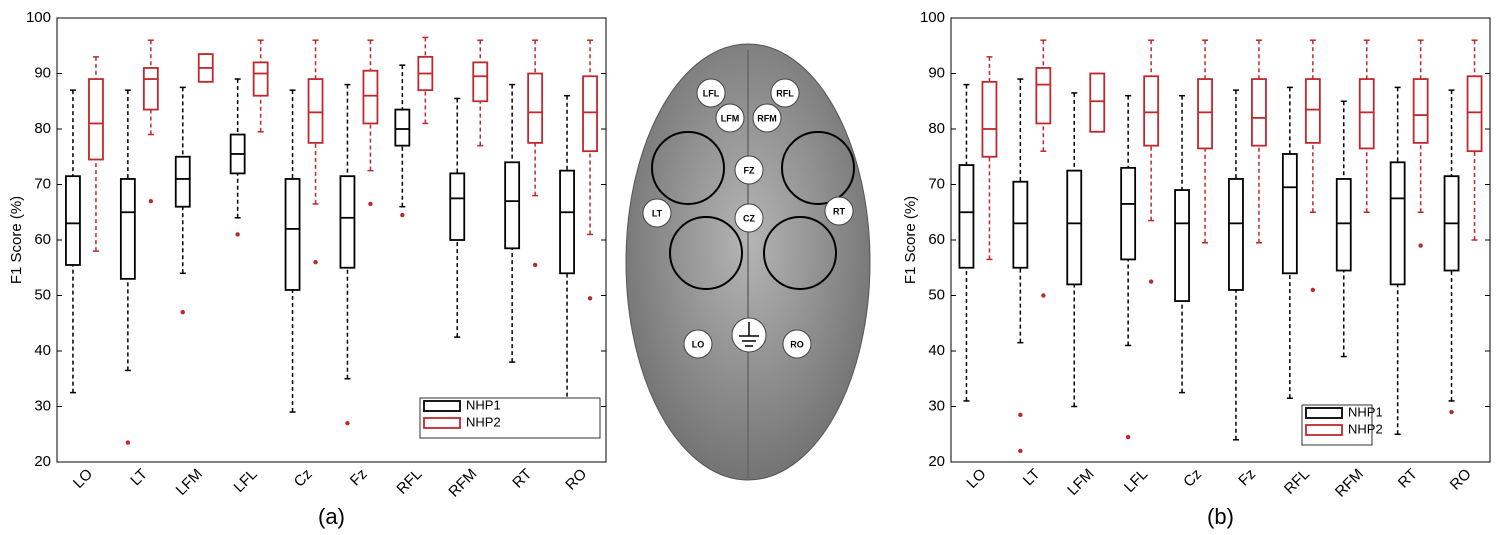  What do you see at coordinates (483, 404) in the screenshot?
I see `legend-label: NHP1` at bounding box center [483, 404].